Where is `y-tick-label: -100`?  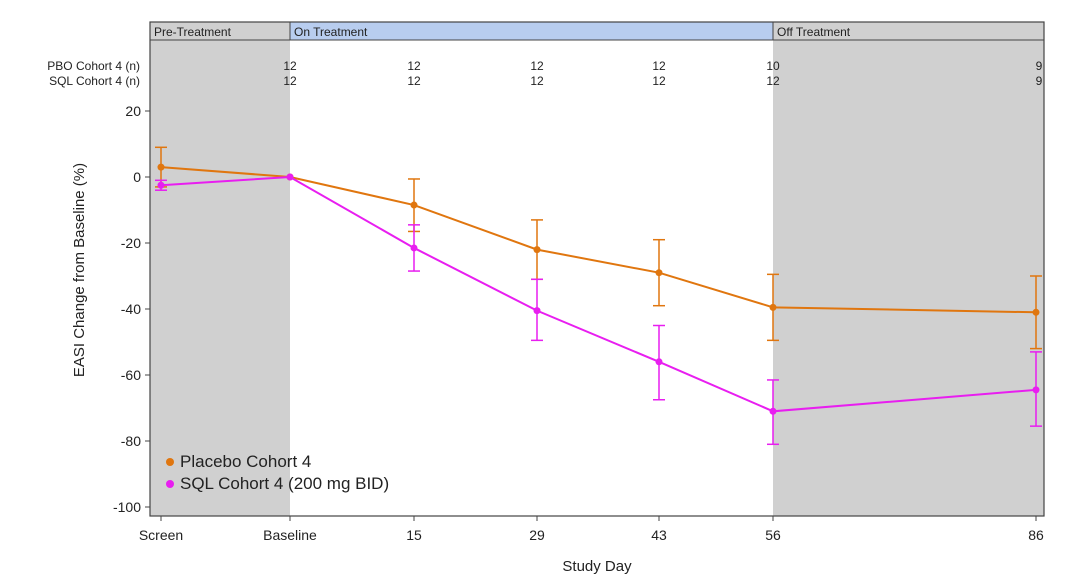 y-tick-label: -100 is located at coordinates (127, 507).